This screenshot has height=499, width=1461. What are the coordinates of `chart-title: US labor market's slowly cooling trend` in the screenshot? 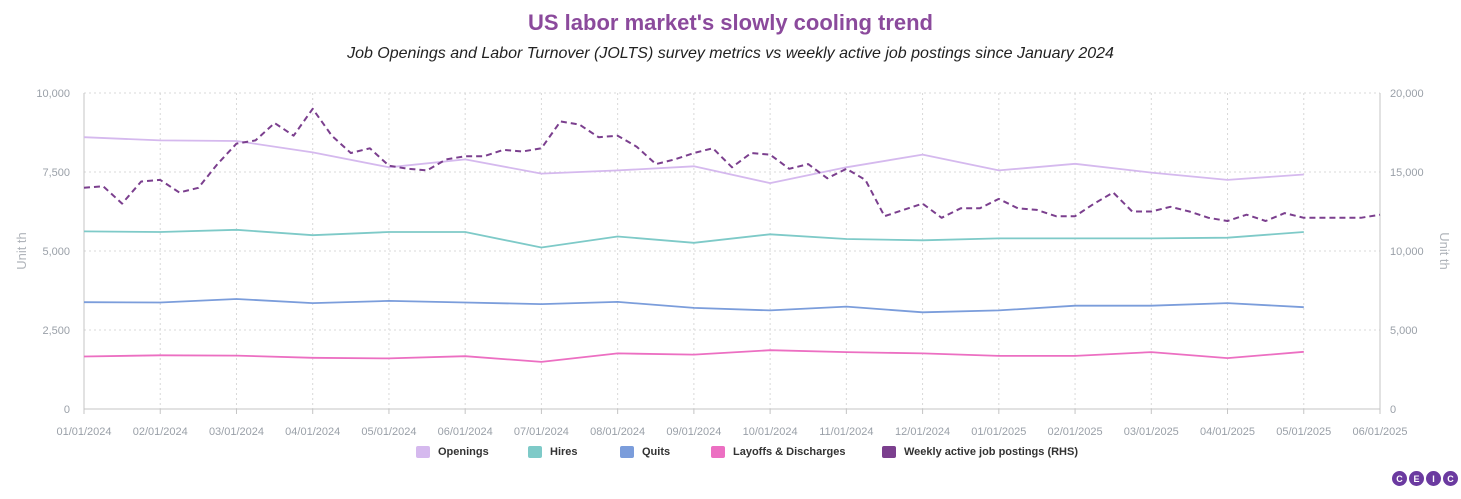 It's located at (730, 22).